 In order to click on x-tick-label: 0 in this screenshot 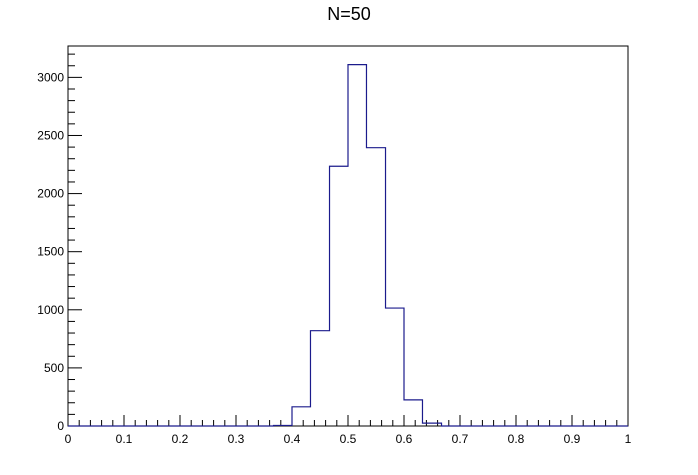, I will do `click(68, 439)`.